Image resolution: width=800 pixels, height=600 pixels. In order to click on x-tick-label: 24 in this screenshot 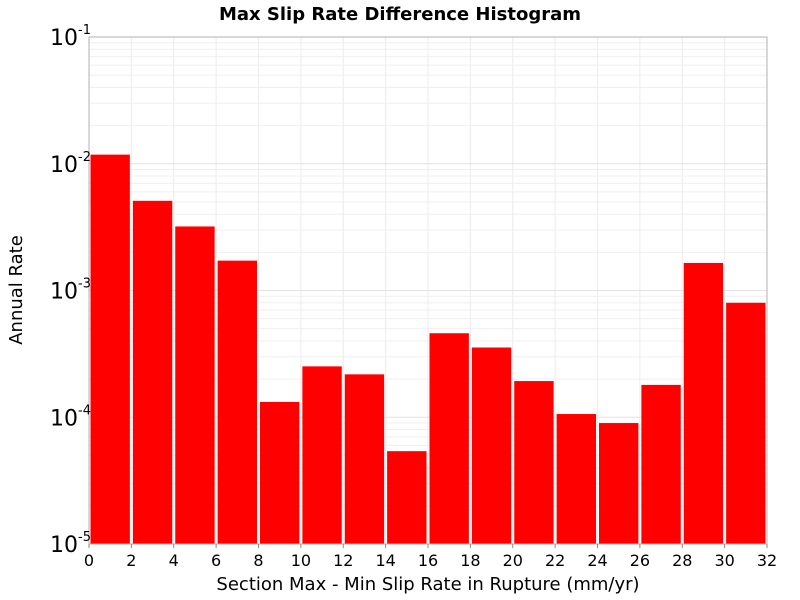, I will do `click(597, 560)`.